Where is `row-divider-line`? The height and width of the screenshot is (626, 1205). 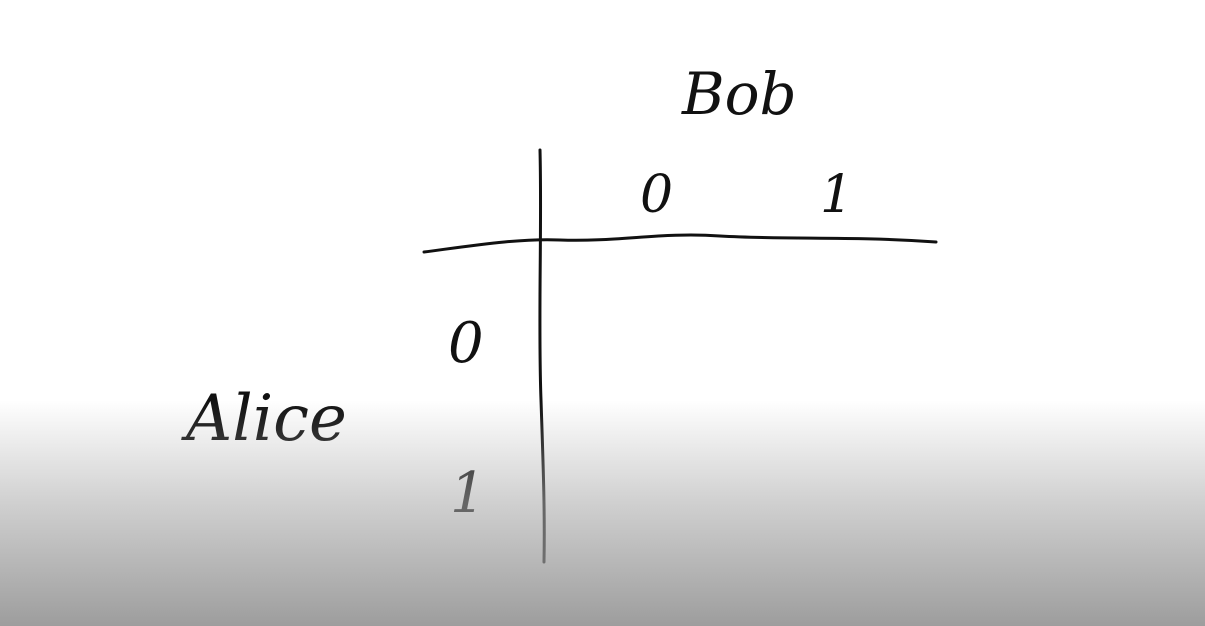 row-divider-line is located at coordinates (542, 356).